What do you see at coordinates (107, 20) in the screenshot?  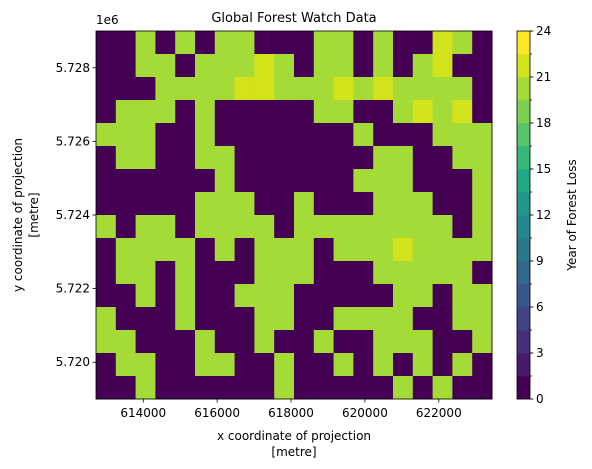 I see `y-offset-label: 1e6` at bounding box center [107, 20].